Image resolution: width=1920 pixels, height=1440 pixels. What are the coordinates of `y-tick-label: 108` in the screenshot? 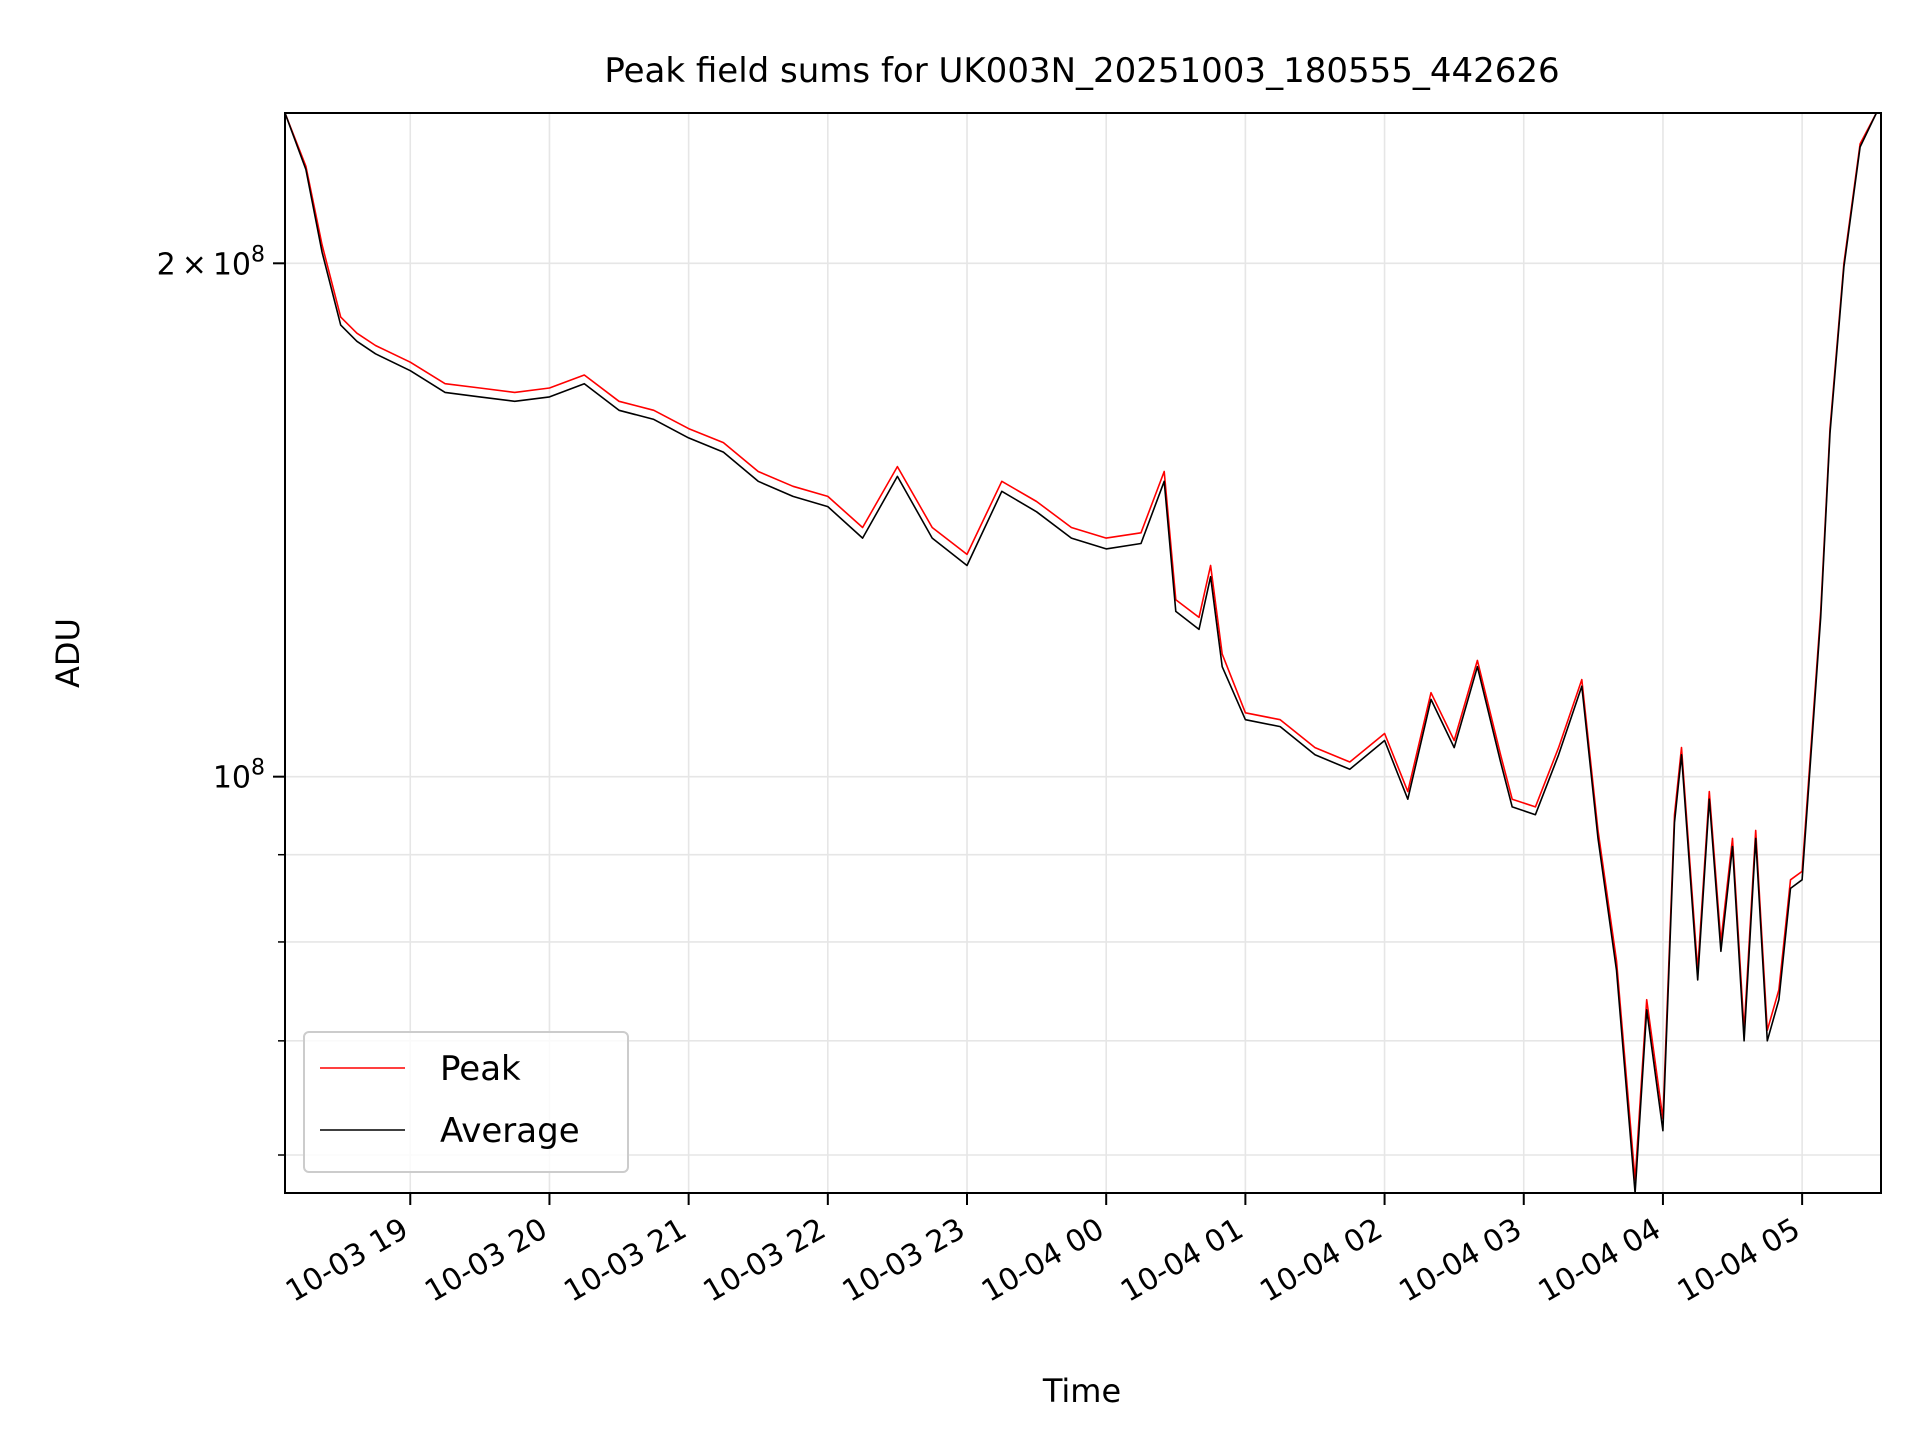 It's located at (239, 776).